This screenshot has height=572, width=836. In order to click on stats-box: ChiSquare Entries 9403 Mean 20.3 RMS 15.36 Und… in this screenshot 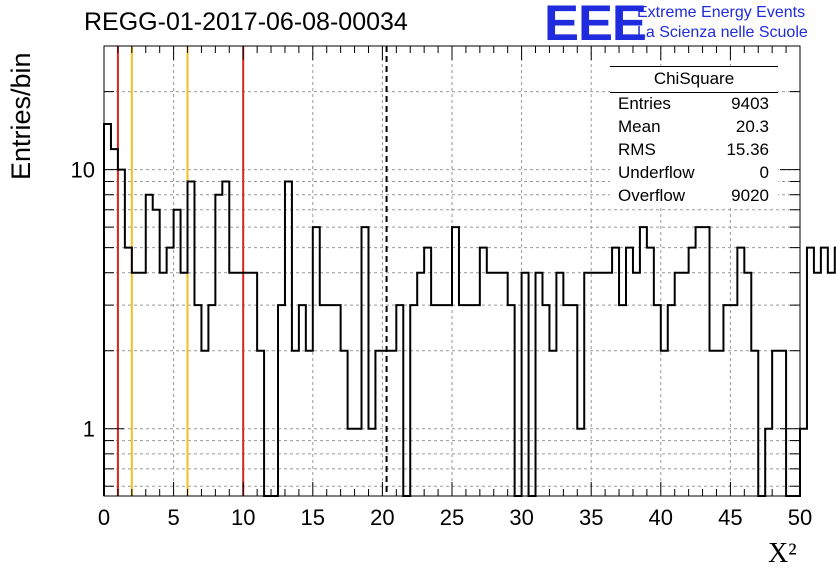, I will do `click(694, 136)`.